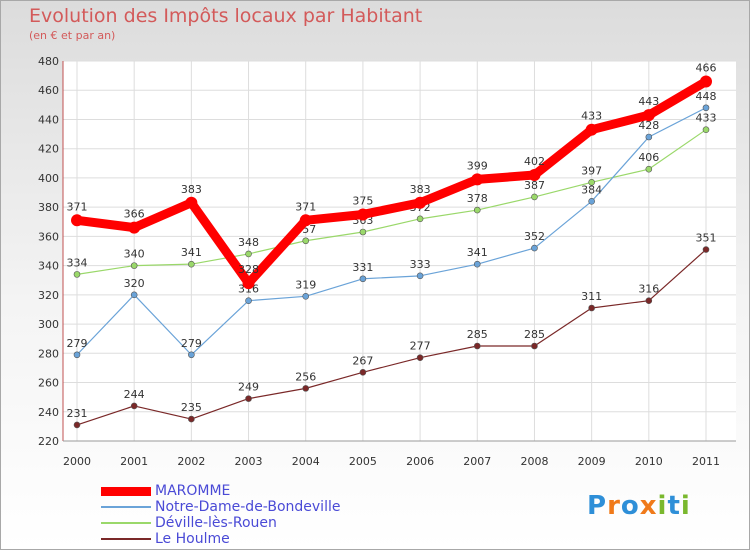 The height and width of the screenshot is (550, 750). What do you see at coordinates (48, 266) in the screenshot?
I see `y-tick-label: 340` at bounding box center [48, 266].